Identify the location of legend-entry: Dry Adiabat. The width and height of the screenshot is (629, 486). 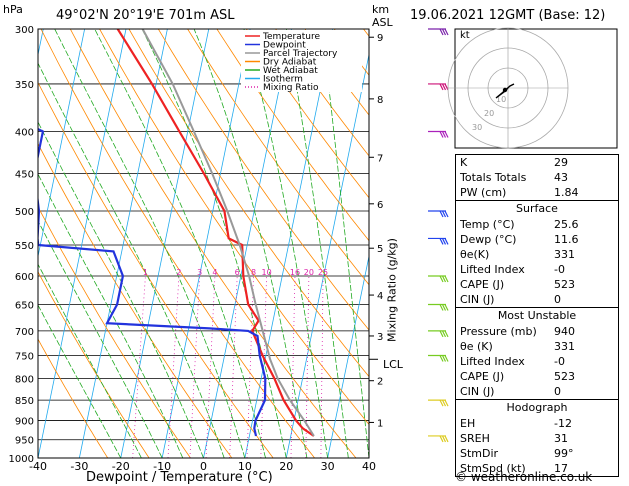
(290, 63).